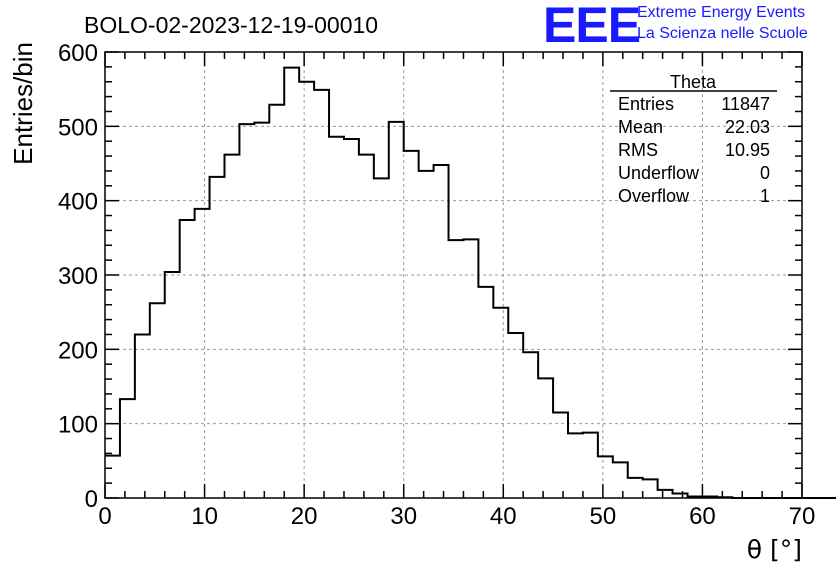 The image size is (836, 572). I want to click on x-tick-label: 40, so click(503, 516).